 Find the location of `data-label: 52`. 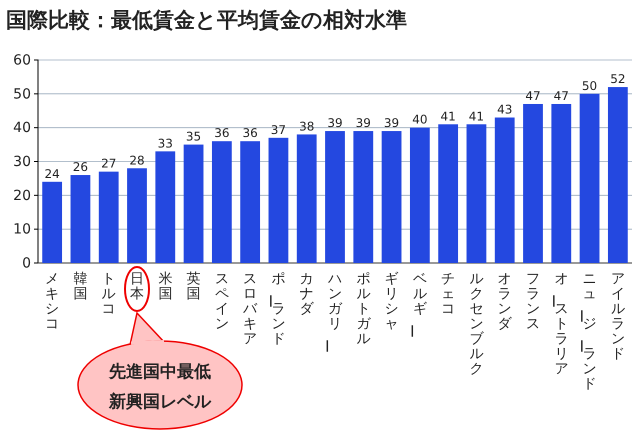

data-label: 52 is located at coordinates (618, 79).